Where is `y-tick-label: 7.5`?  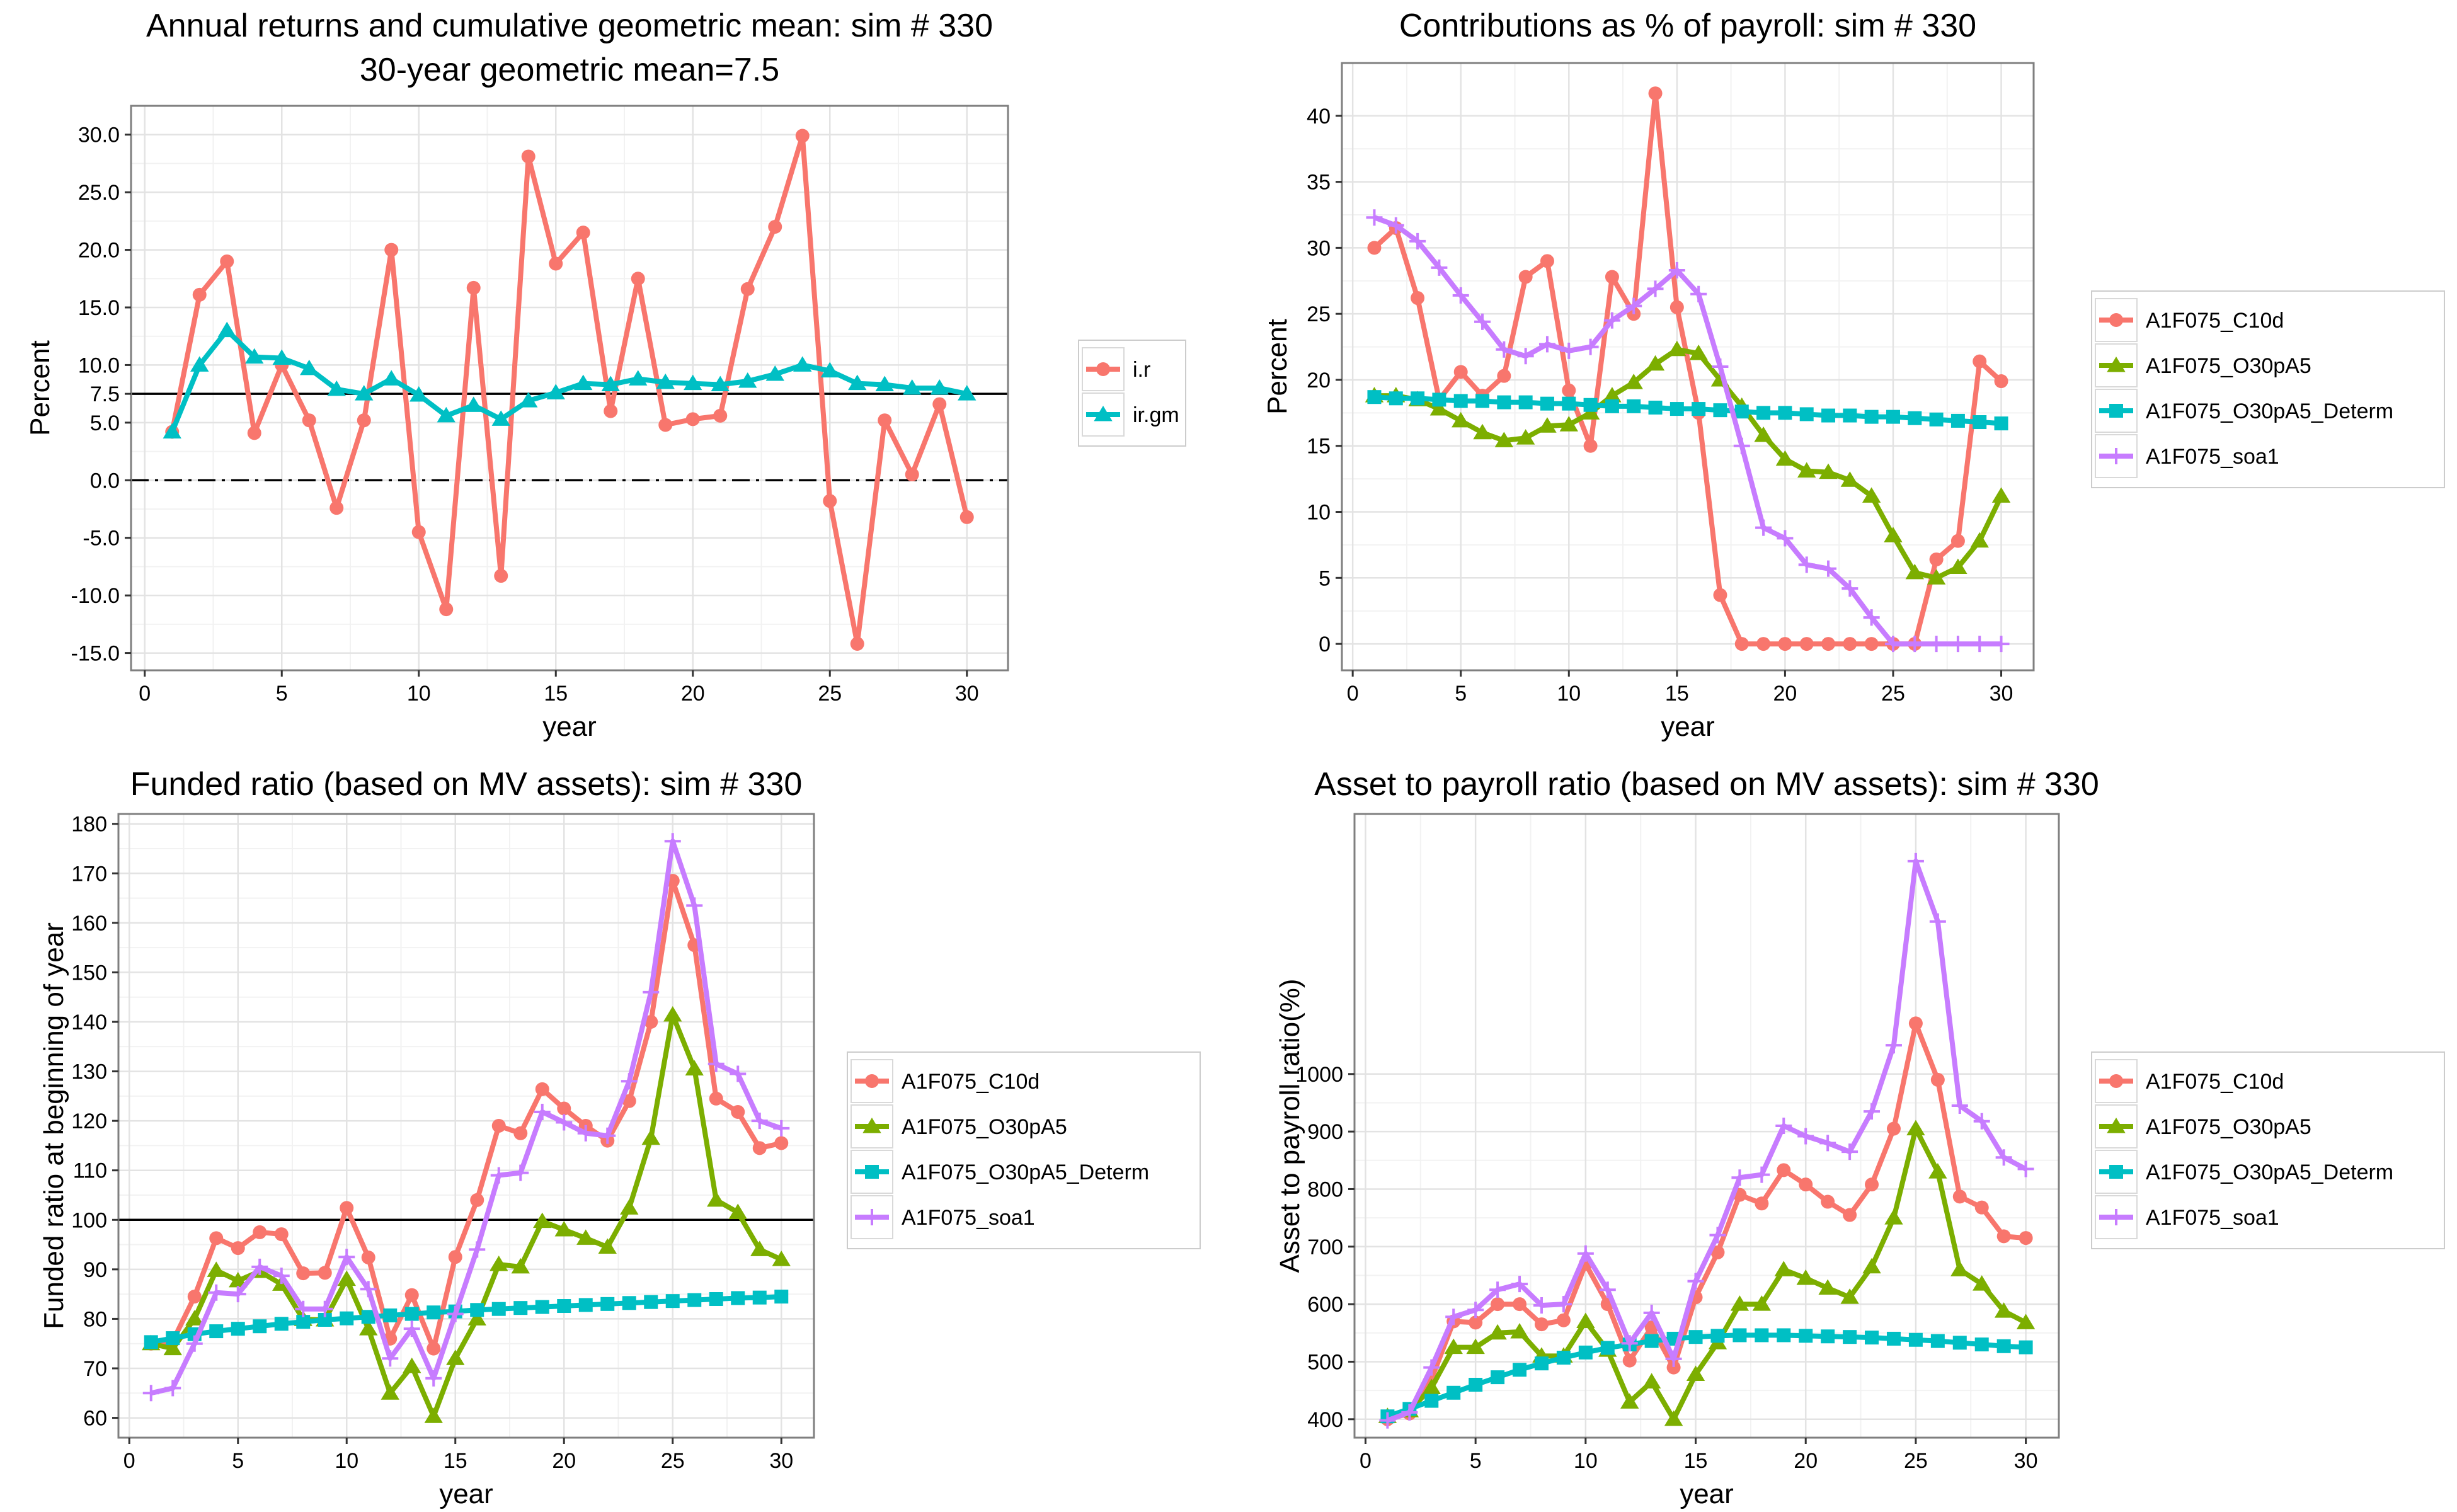
y-tick-label: 7.5 is located at coordinates (105, 394).